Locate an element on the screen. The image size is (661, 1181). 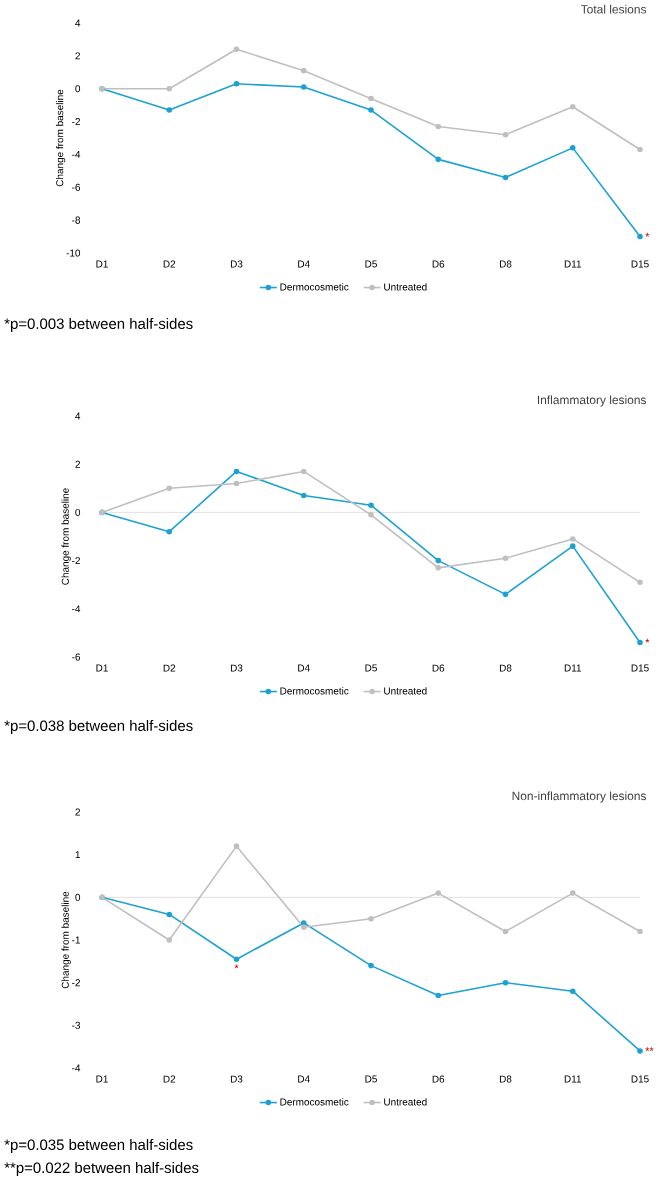
annotation: ** is located at coordinates (649, 1049).